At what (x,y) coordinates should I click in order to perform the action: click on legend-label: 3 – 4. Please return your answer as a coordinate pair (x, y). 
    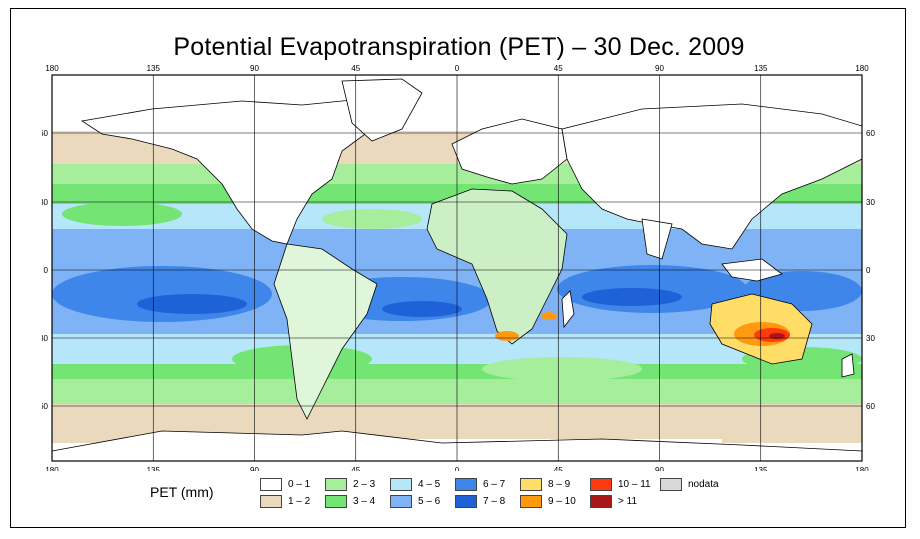
    Looking at the image, I should click on (364, 501).